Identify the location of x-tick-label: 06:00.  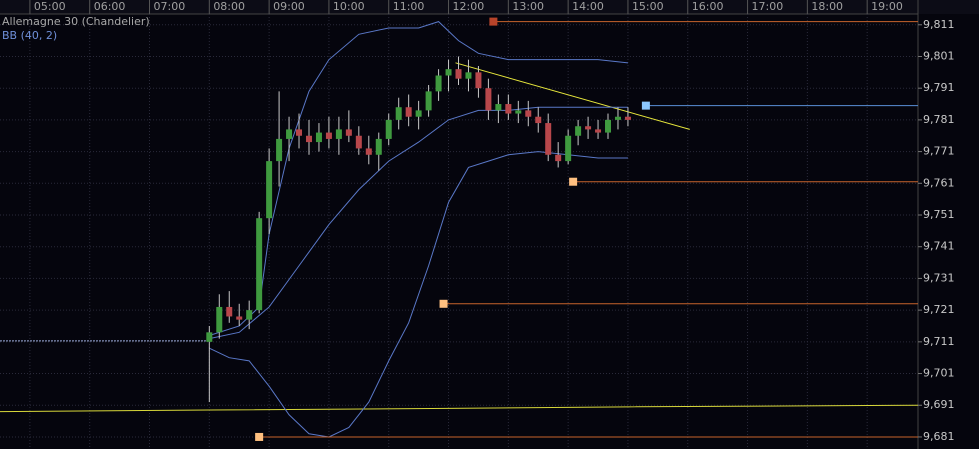
(110, 6).